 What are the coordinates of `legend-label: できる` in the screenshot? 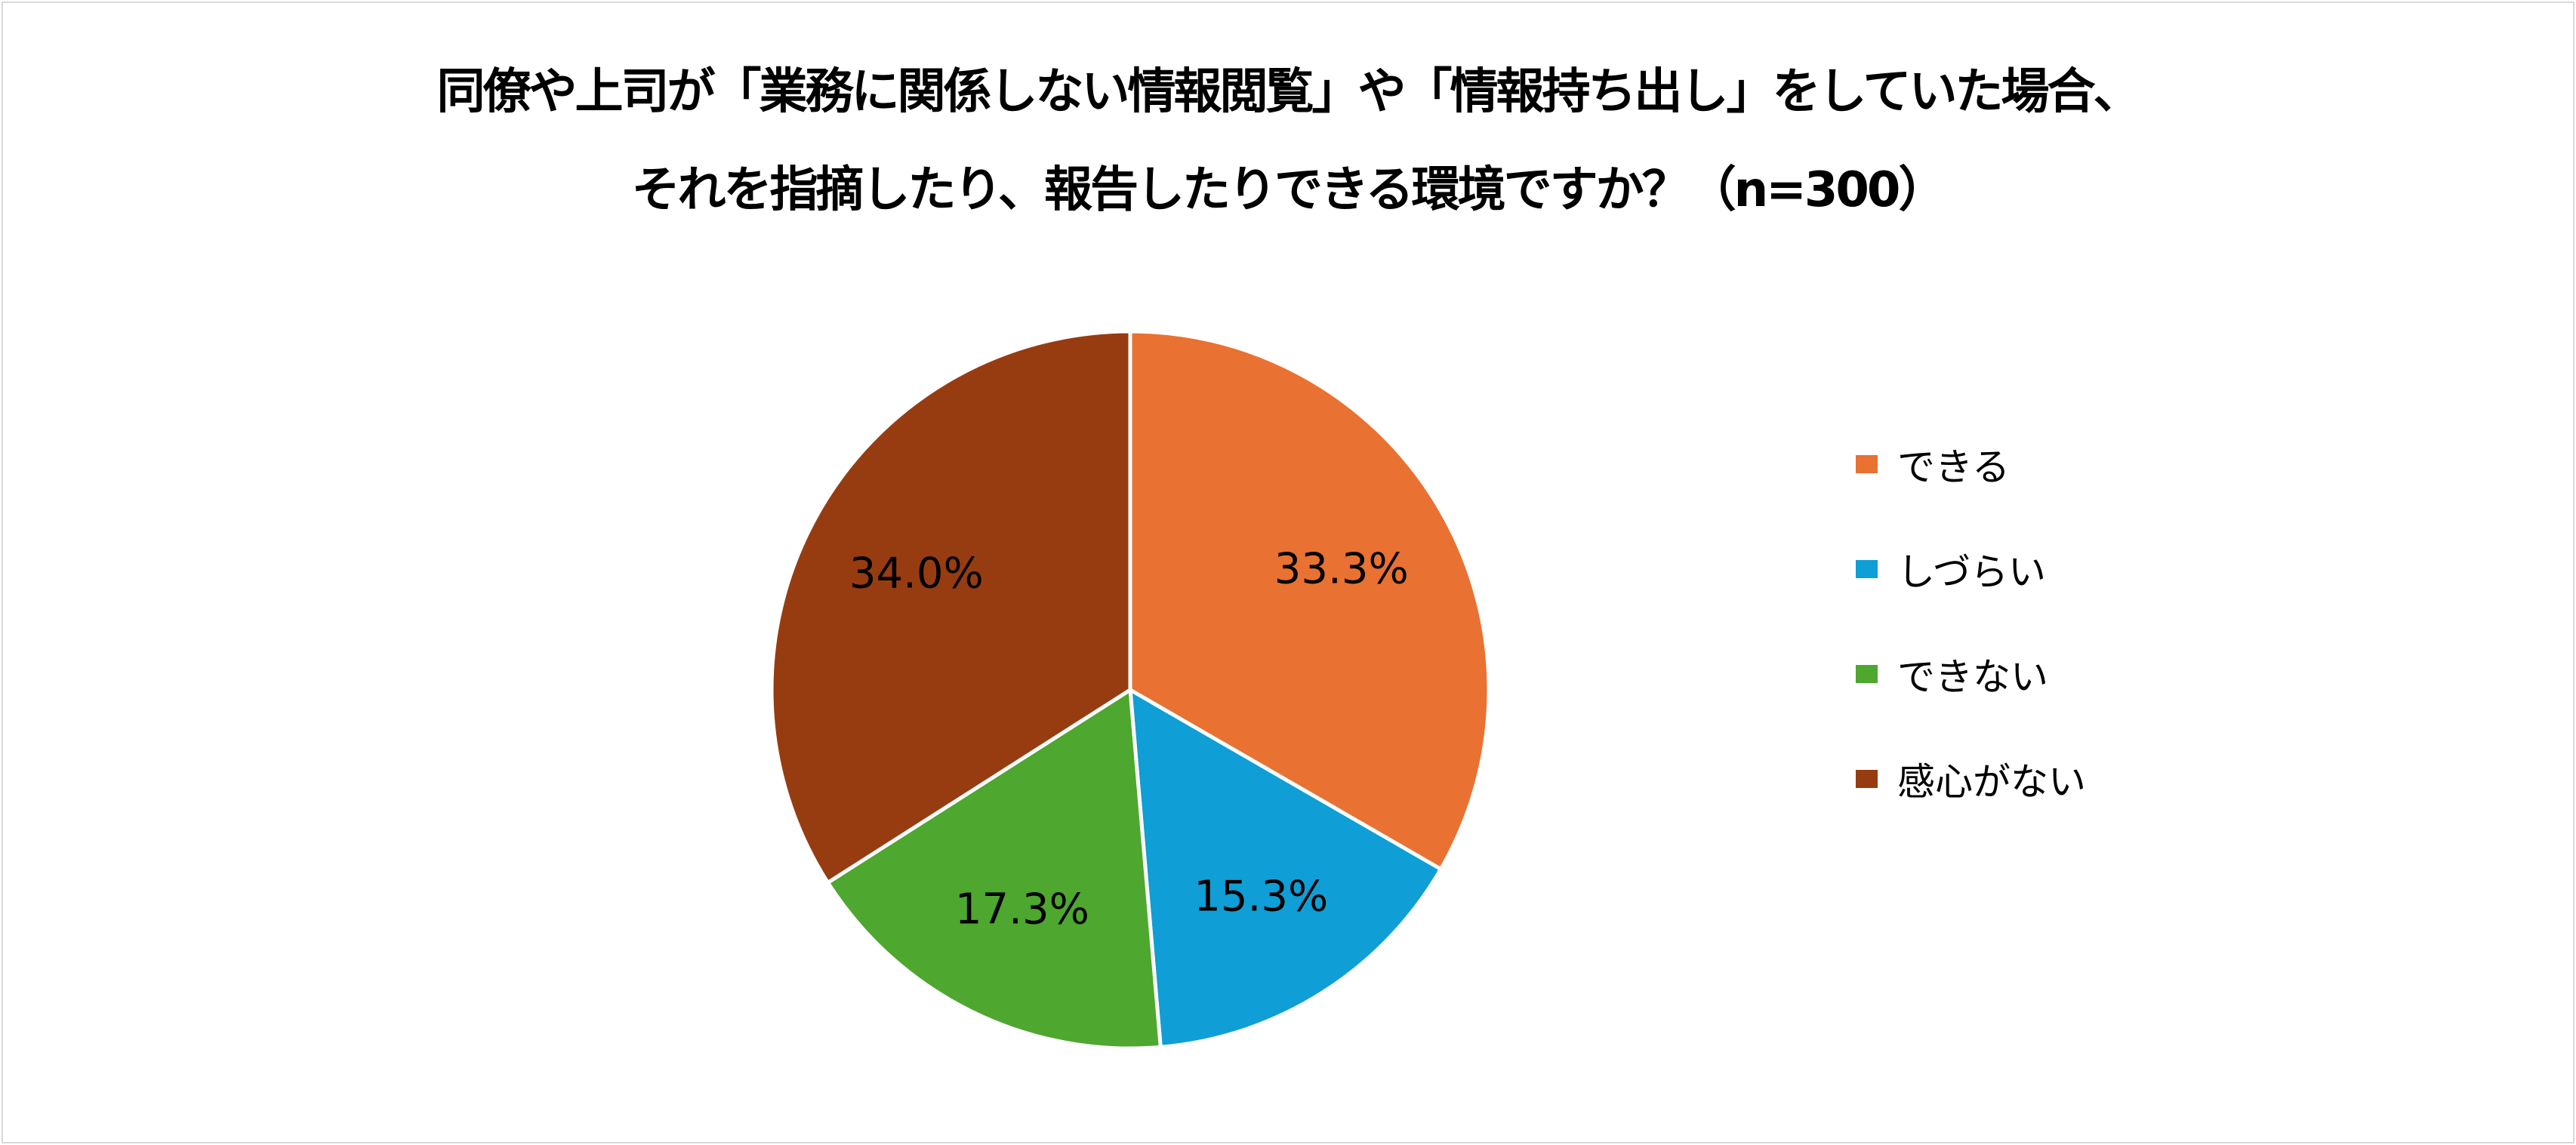 It's located at (1953, 467).